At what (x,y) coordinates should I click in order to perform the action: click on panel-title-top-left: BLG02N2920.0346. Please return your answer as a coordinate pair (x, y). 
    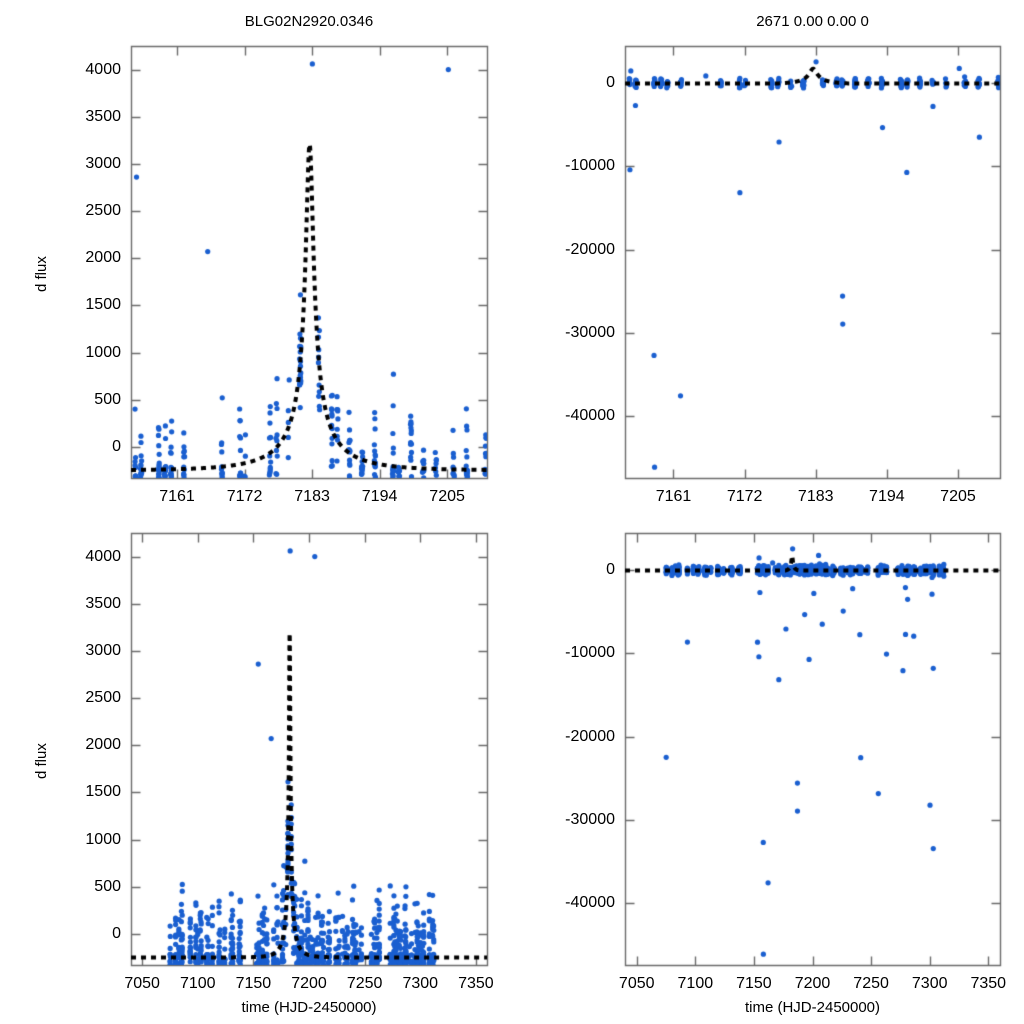
    Looking at the image, I should click on (309, 21).